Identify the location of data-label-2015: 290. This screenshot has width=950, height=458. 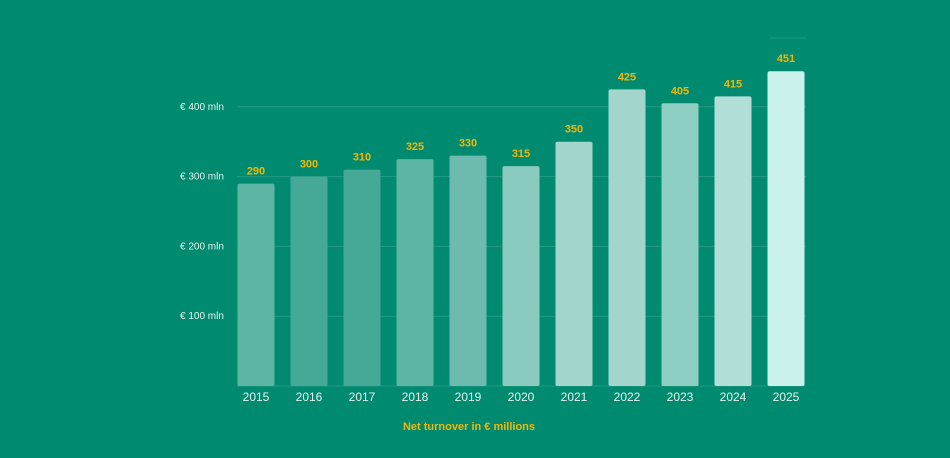
(256, 172).